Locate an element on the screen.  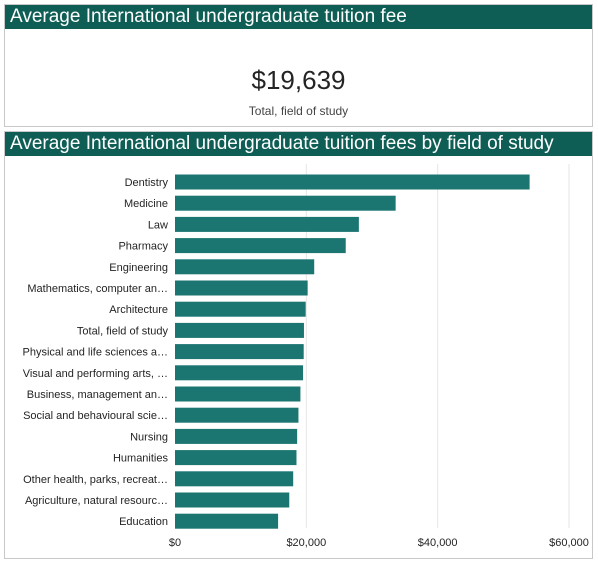
category-label: Architecture is located at coordinates (138, 310).